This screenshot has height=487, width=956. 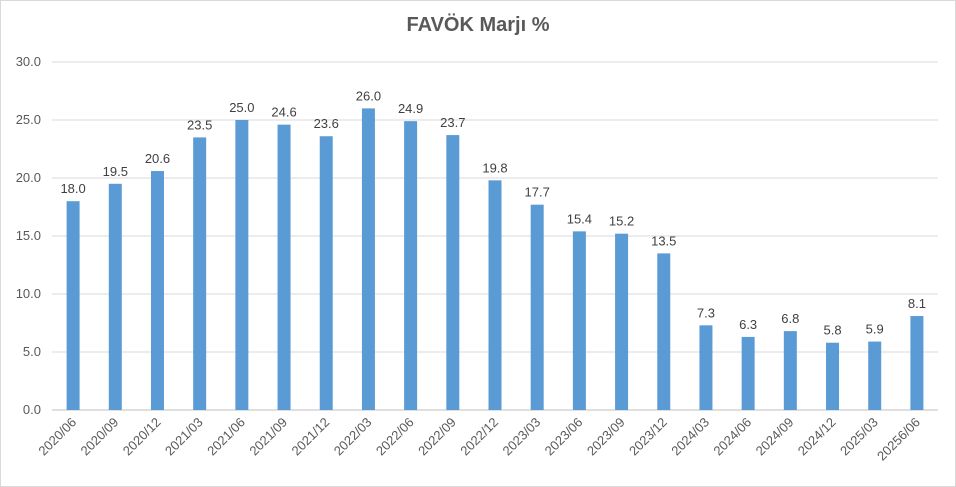 What do you see at coordinates (268, 437) in the screenshot?
I see `x-tick-label: 2021/09` at bounding box center [268, 437].